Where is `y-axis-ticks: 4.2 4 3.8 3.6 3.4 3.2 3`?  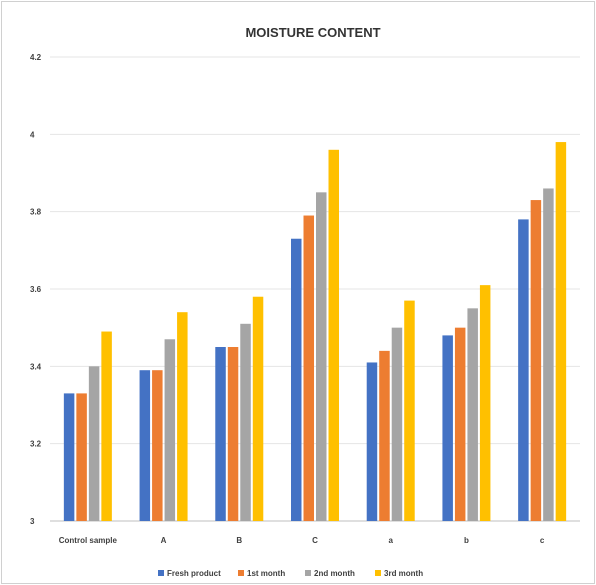 y-axis-ticks: 4.2 4 3.8 3.6 3.4 3.2 3 is located at coordinates (36, 289).